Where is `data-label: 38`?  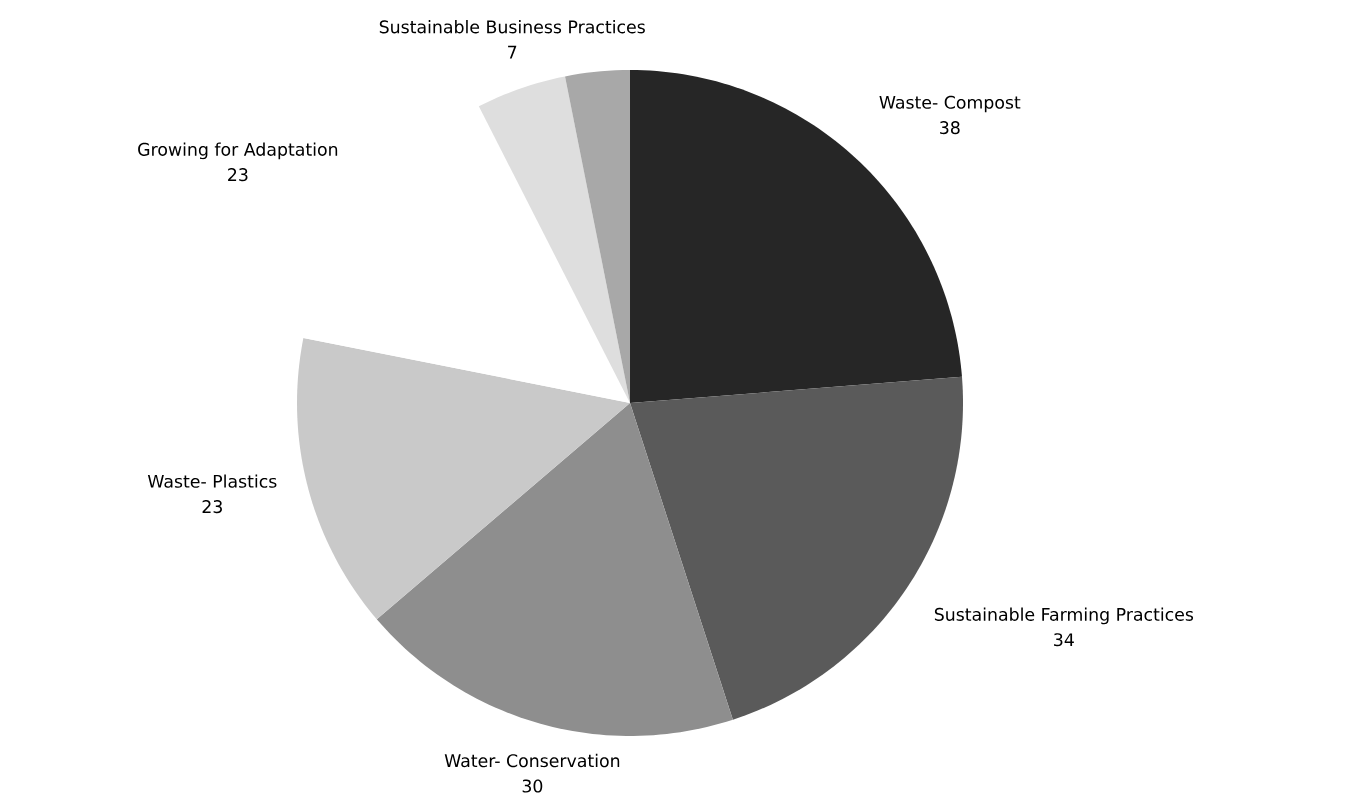 data-label: 38 is located at coordinates (950, 128).